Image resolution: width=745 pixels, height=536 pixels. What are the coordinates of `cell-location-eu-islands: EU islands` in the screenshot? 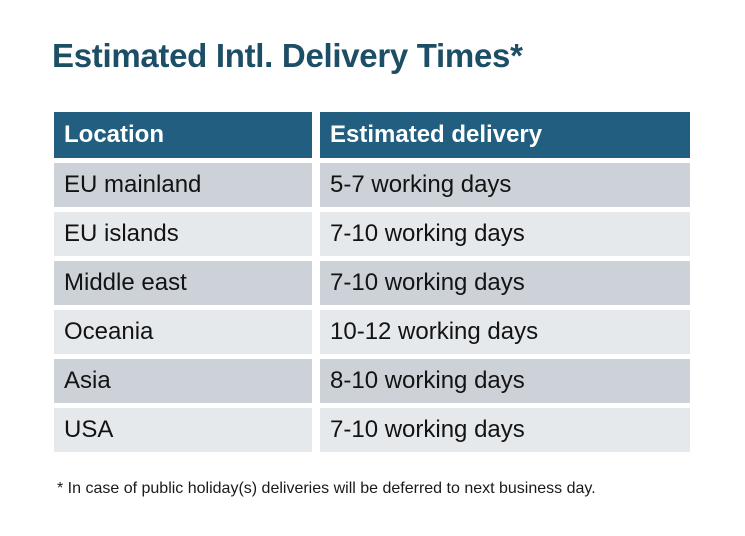 It's located at (183, 234).